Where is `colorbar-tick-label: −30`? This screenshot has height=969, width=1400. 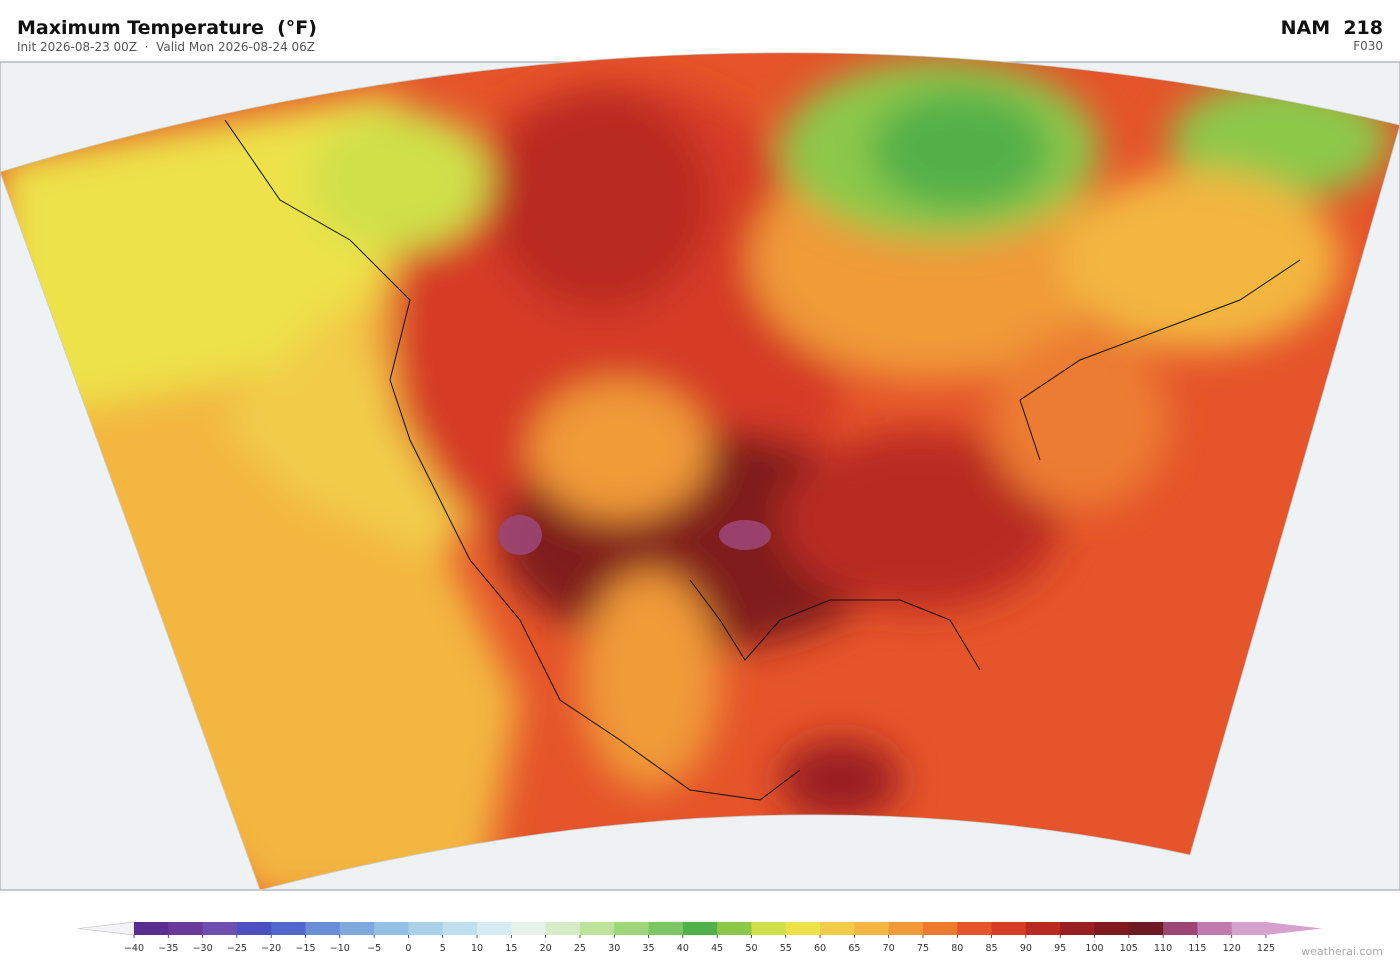
colorbar-tick-label: −30 is located at coordinates (203, 948).